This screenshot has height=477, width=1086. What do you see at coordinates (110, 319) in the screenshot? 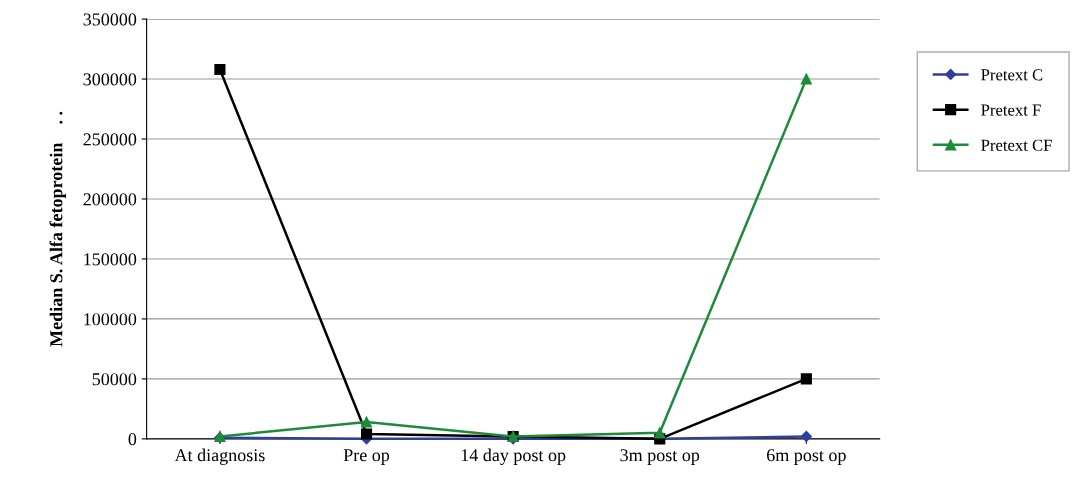
I see `y-tick-label: 100000` at bounding box center [110, 319].